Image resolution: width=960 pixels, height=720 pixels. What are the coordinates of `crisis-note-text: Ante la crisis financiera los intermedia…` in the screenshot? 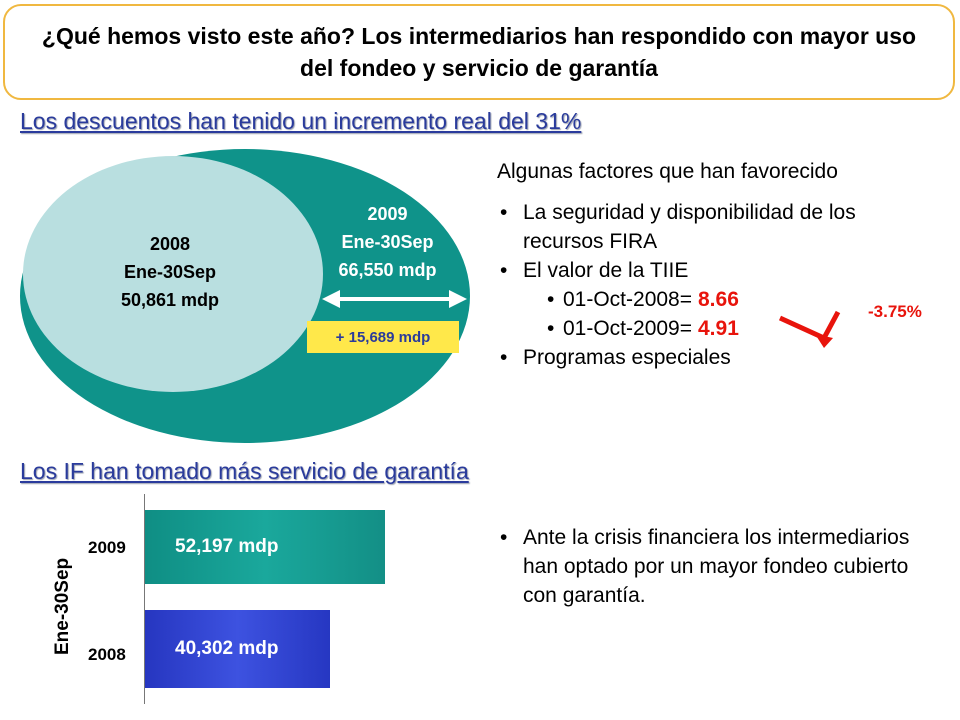 It's located at (707, 566).